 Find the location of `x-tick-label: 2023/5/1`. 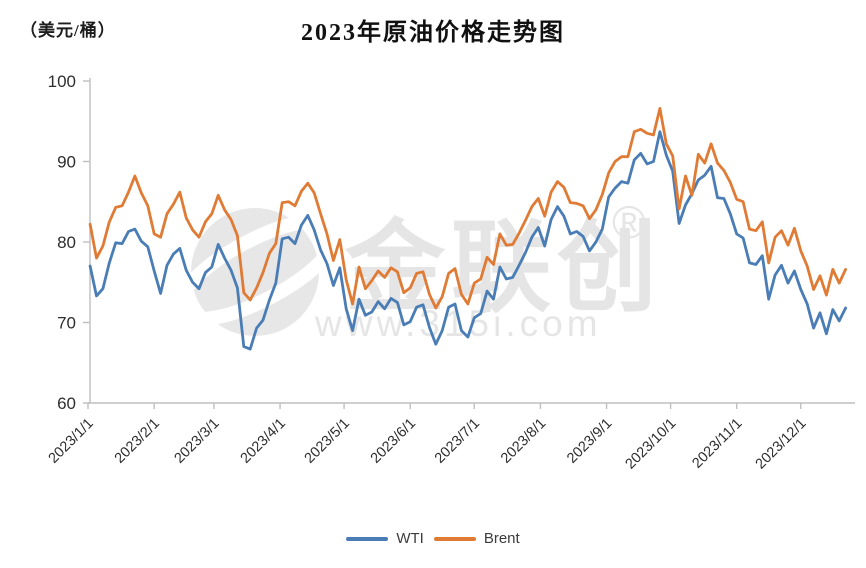

x-tick-label: 2023/5/1 is located at coordinates (327, 441).